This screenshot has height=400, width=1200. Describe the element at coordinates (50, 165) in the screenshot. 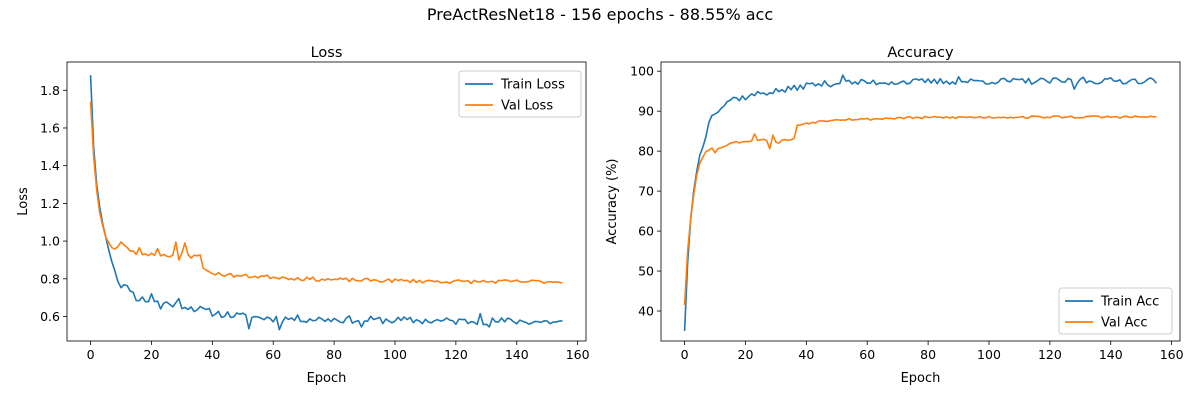

I see `y-tick-label: 1.4` at that location.